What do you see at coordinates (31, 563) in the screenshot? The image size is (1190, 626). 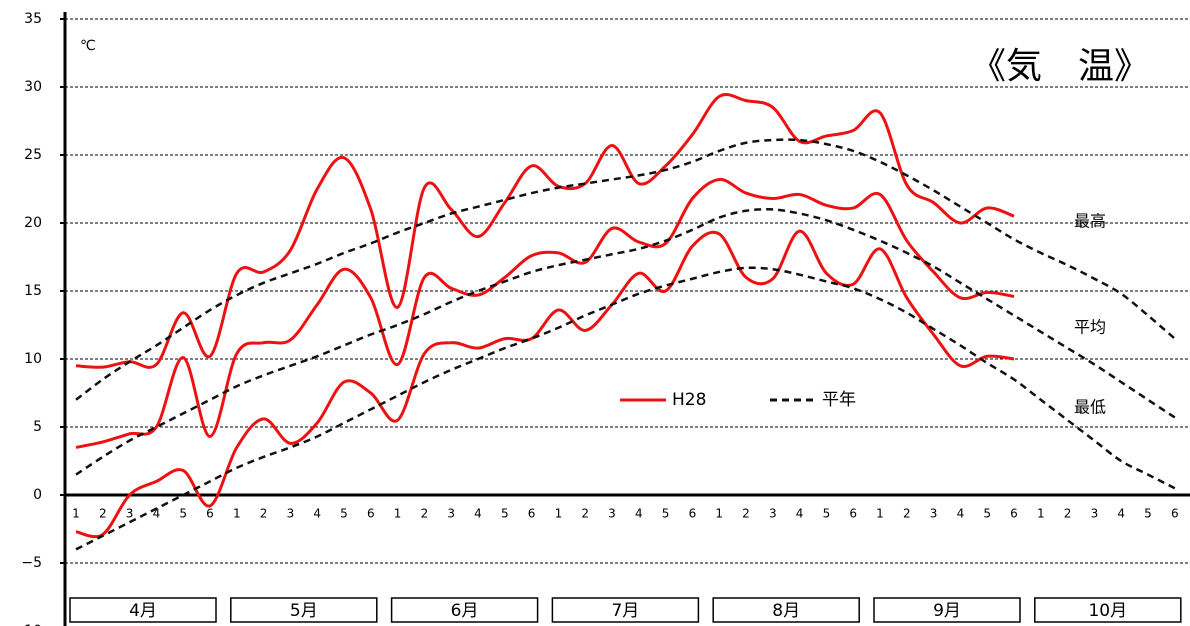 I see `y-tick-label: −5` at bounding box center [31, 563].